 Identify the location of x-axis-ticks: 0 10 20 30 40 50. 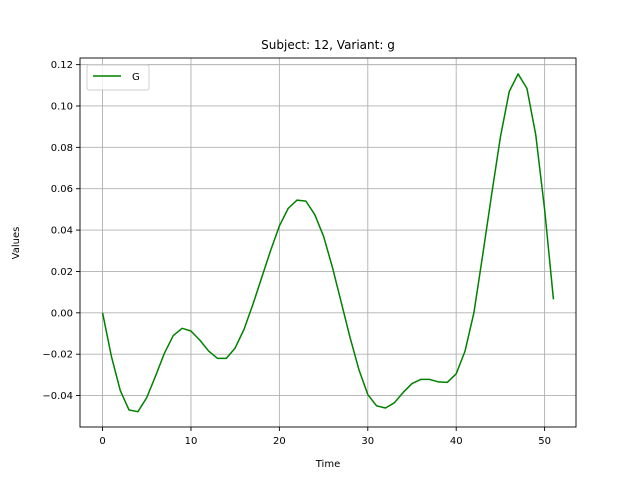
(325, 437).